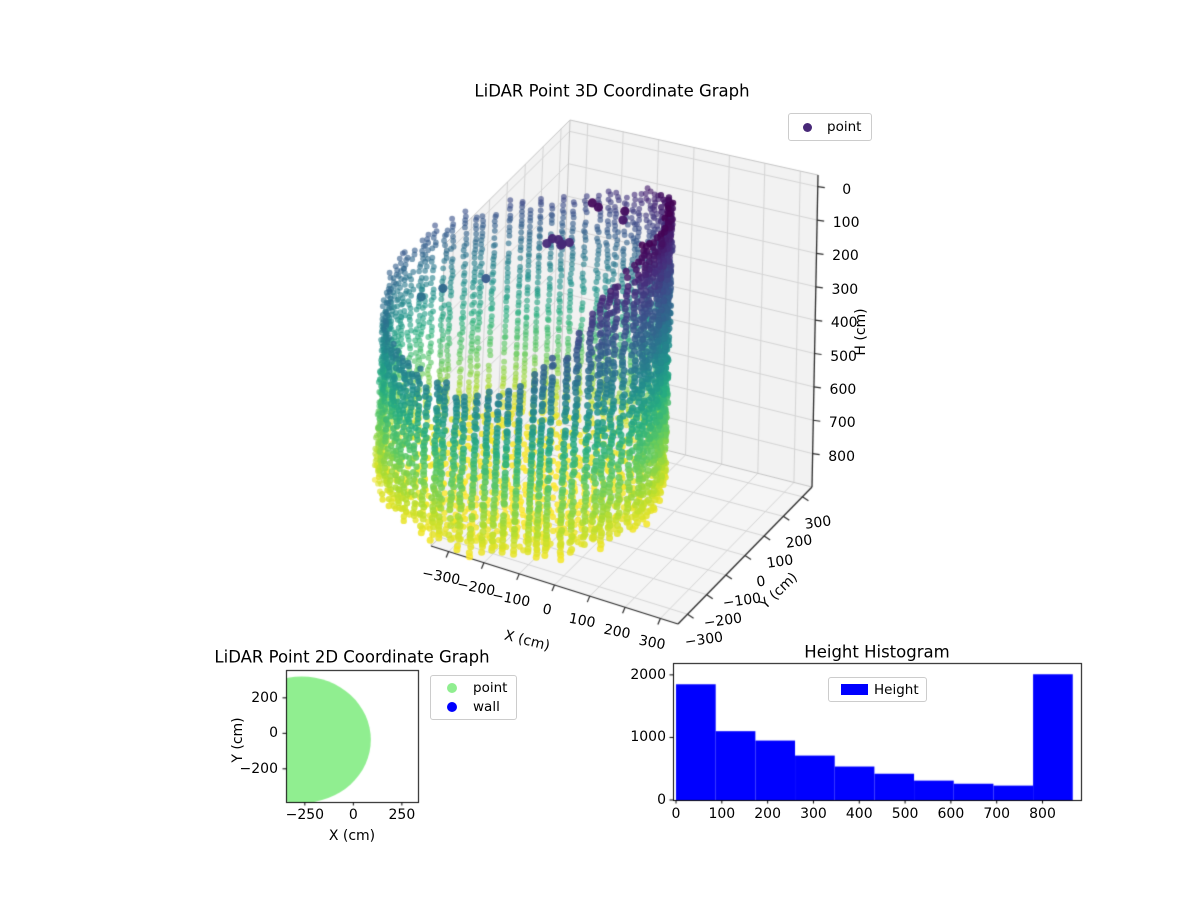 This screenshot has height=900, width=1200. What do you see at coordinates (844, 127) in the screenshot?
I see `plot3d-legend-label: point` at bounding box center [844, 127].